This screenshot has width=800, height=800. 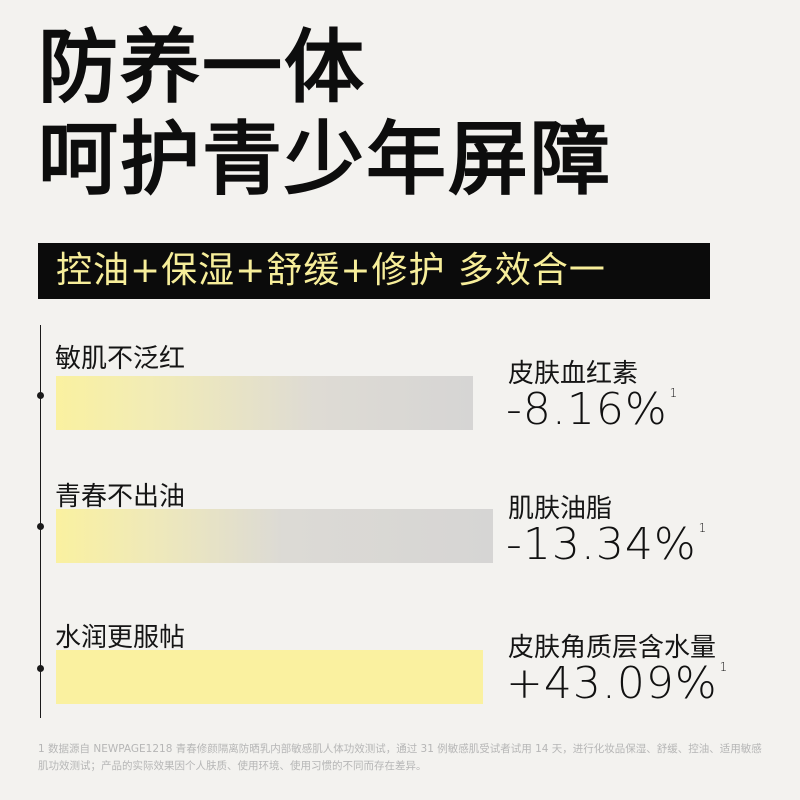 What do you see at coordinates (40, 521) in the screenshot?
I see `vertical-axis-line` at bounding box center [40, 521].